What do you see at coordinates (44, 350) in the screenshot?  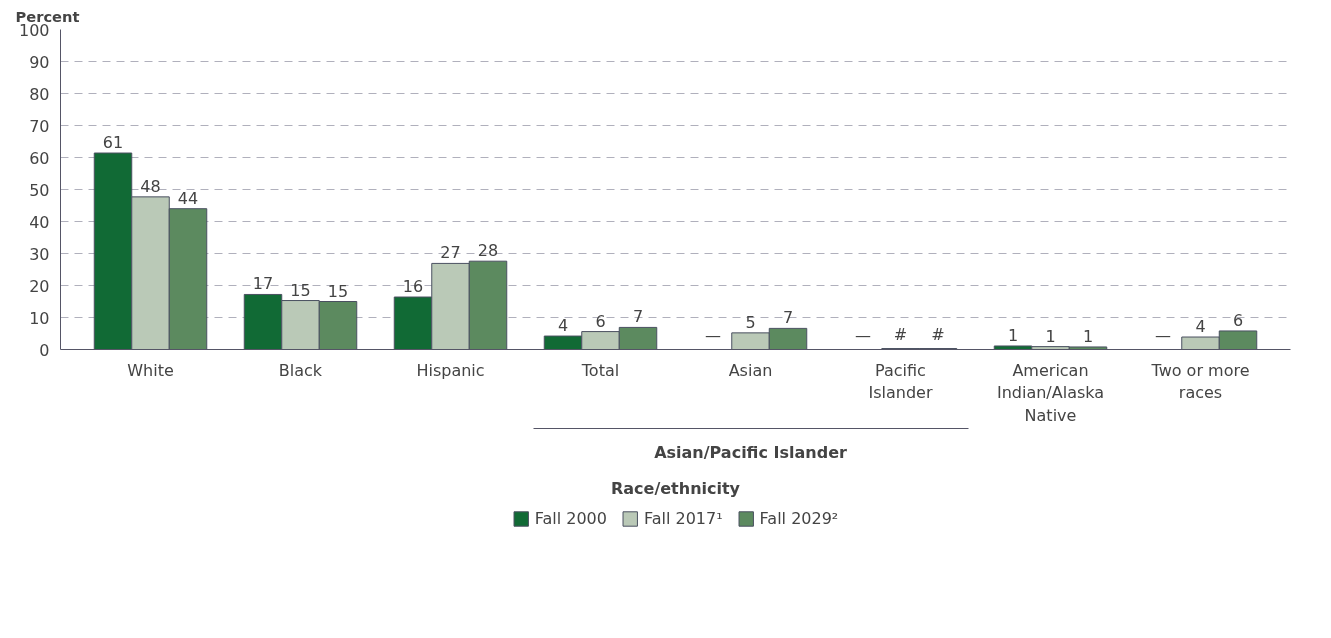 I see `y-tick-label: 0` at bounding box center [44, 350].